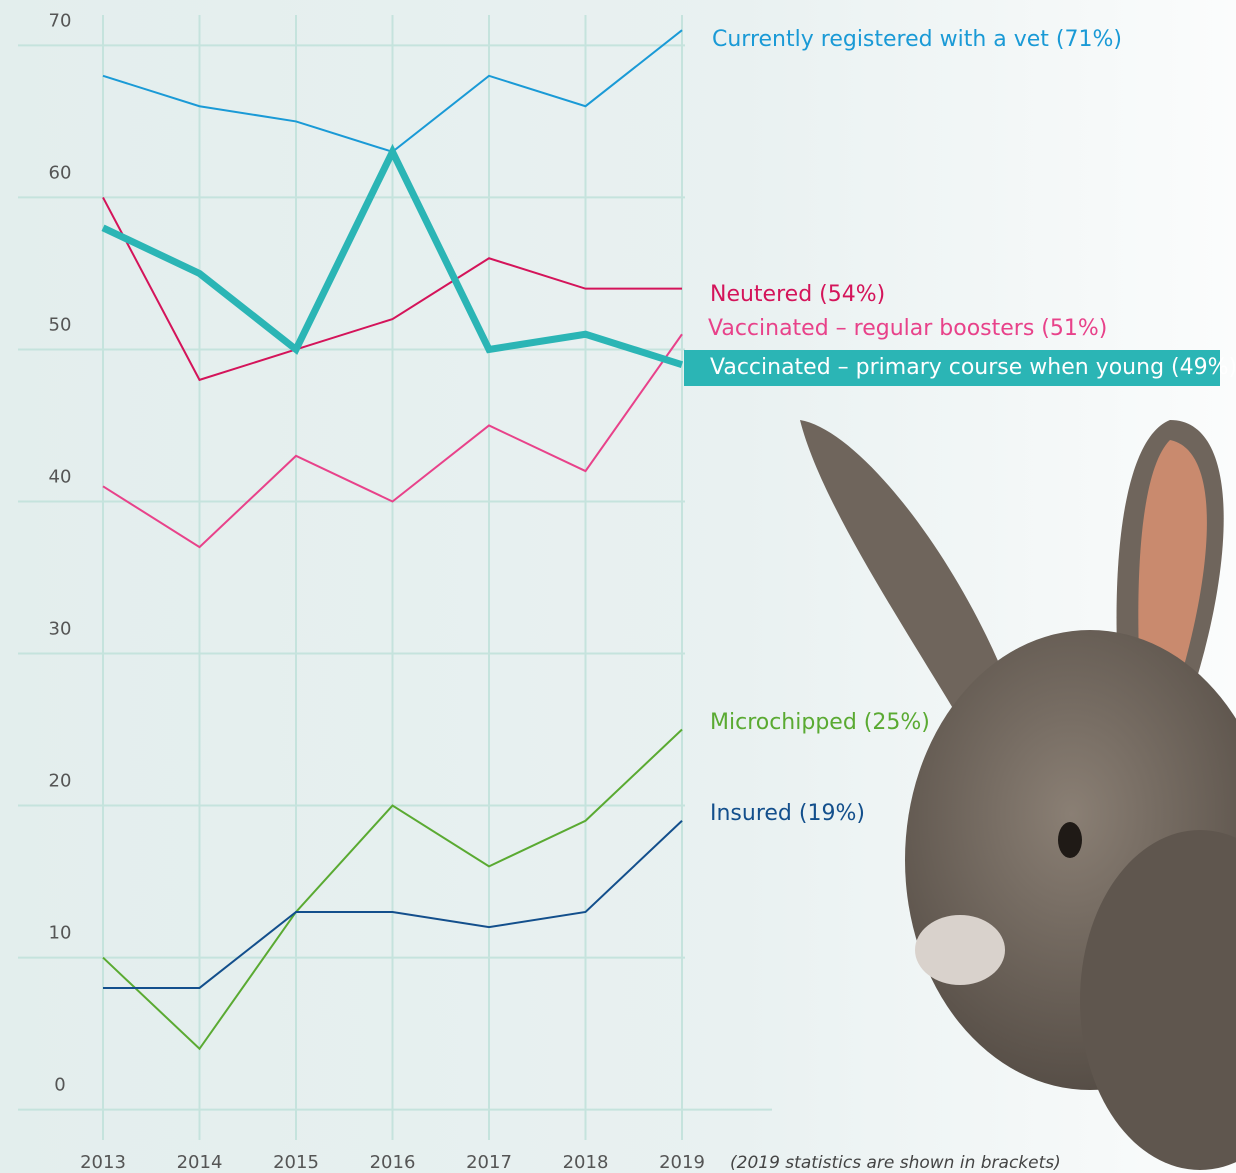 This screenshot has height=1173, width=1236. Describe the element at coordinates (820, 722) in the screenshot. I see `legend-label: Microchipped (25%)` at that location.